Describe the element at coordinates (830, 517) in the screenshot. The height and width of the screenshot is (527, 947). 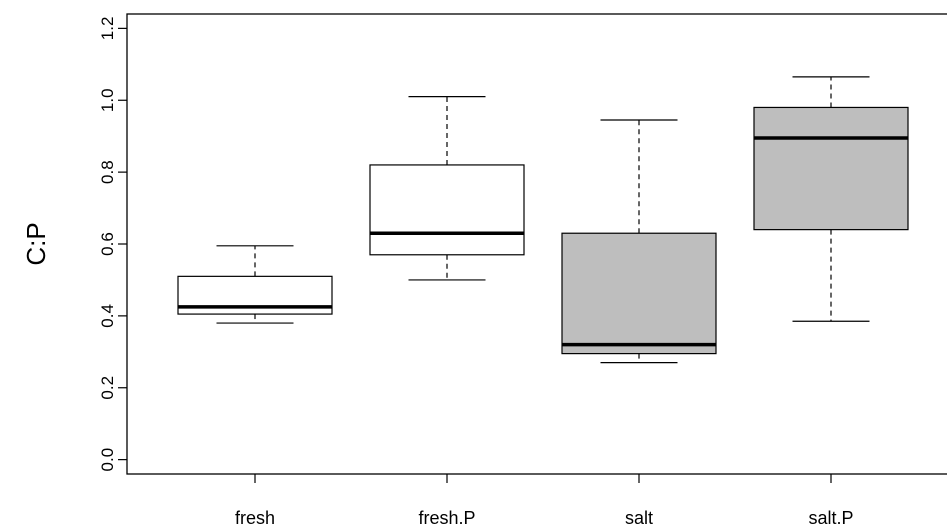
I see `x-category-label: salt.P` at that location.